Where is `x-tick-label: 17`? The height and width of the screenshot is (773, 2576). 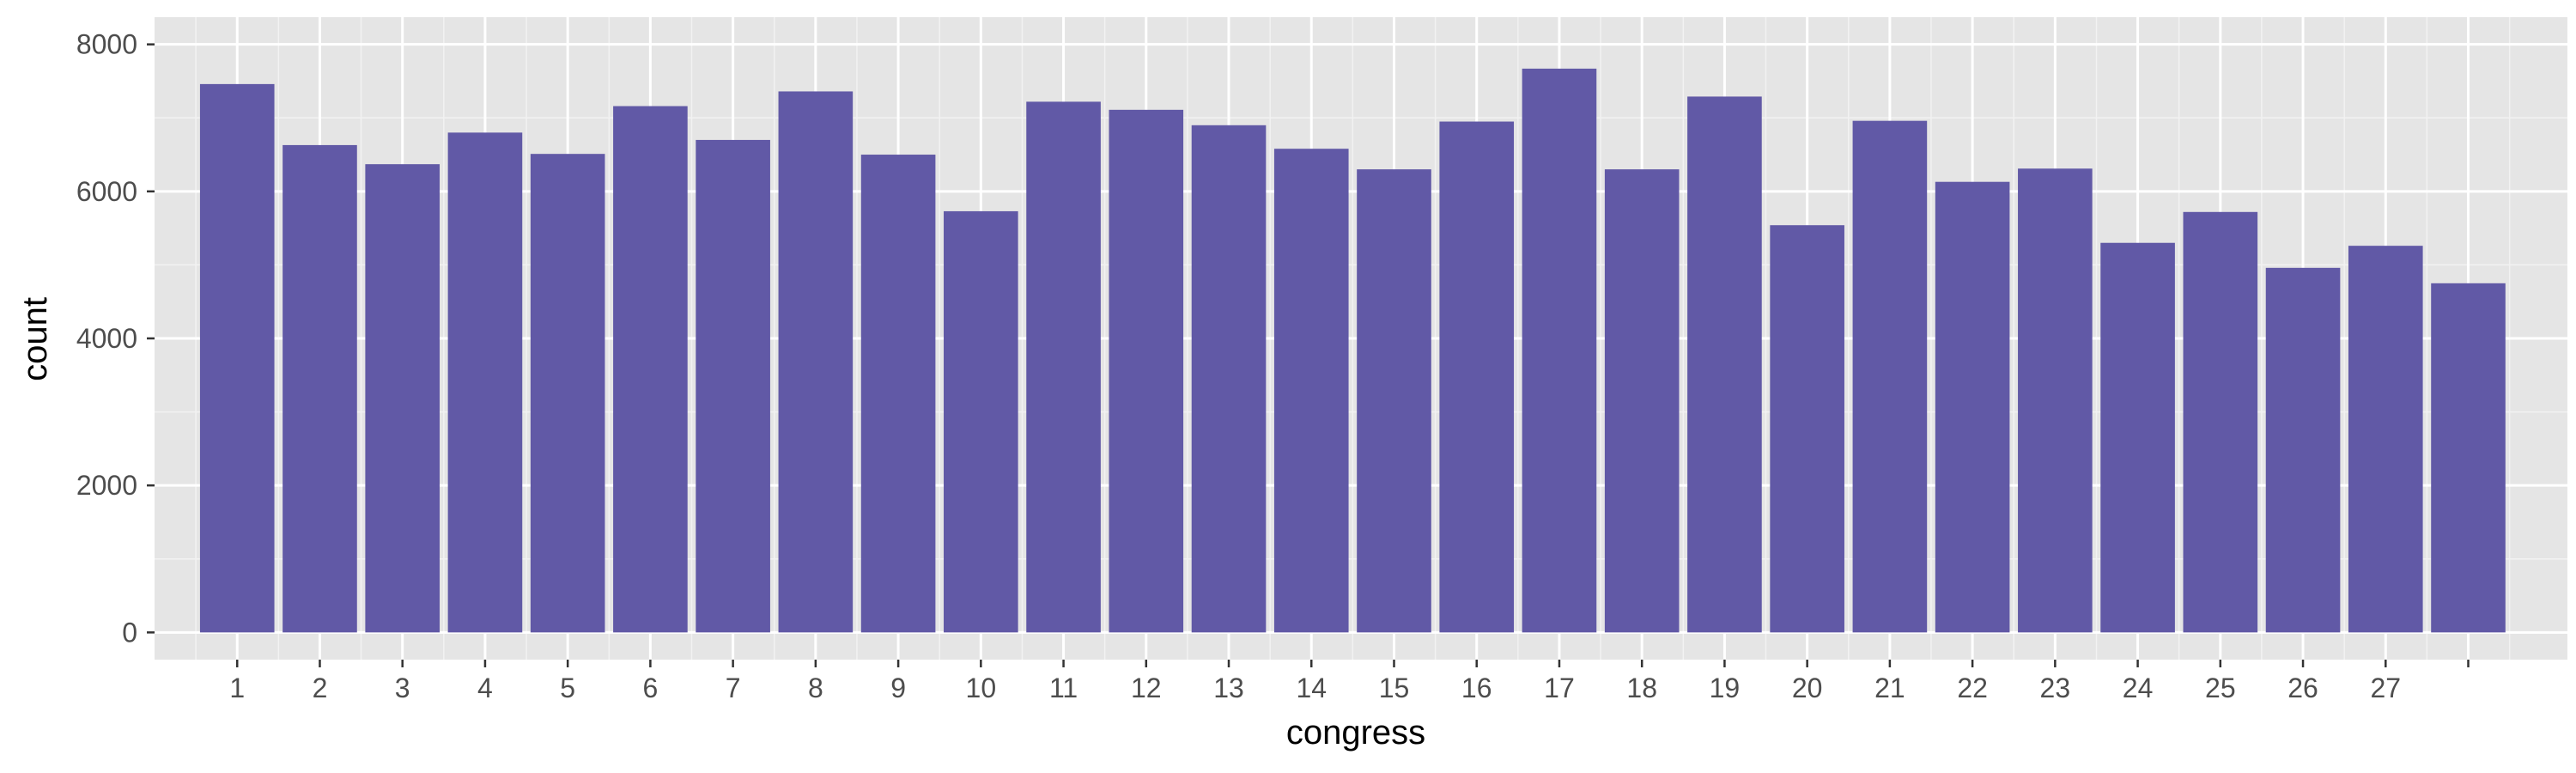
x-tick-label: 17 is located at coordinates (1559, 688).